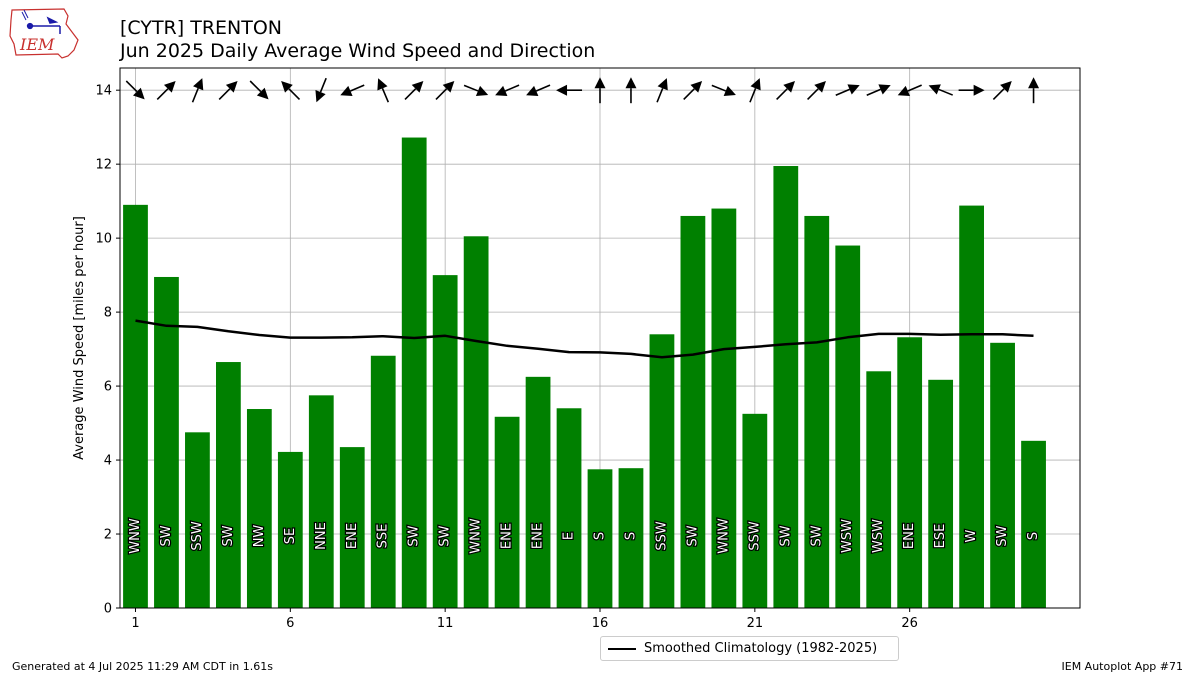  I want to click on legend-label-climatology: Smoothed Climatology (1982-2025), so click(761, 648).